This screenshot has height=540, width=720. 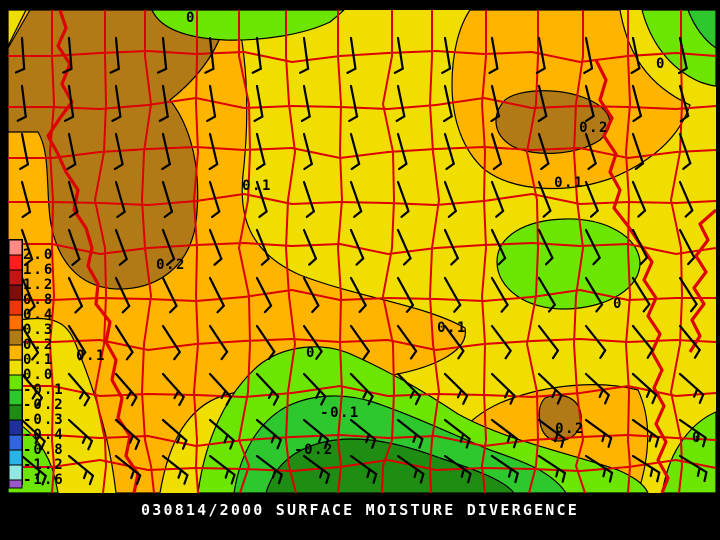 What do you see at coordinates (38, 315) in the screenshot?
I see `colorbar-label: 0.4` at bounding box center [38, 315].